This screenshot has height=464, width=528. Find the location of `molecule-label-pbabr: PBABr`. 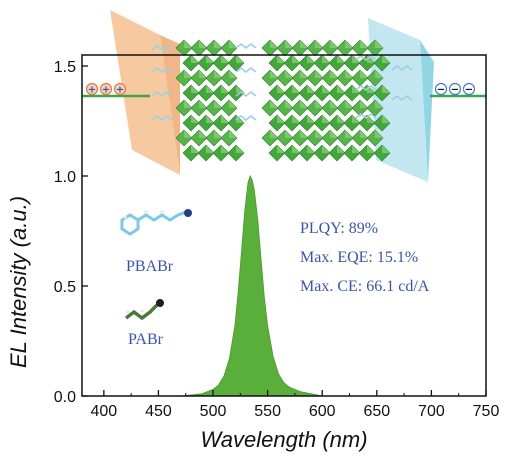

molecule-label-pbabr: PBABr is located at coordinates (150, 266).